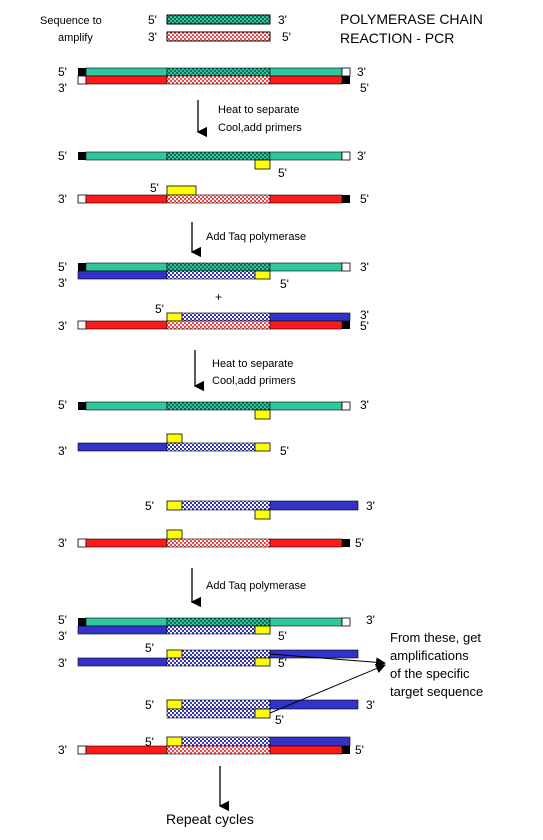 The width and height of the screenshot is (543, 840). What do you see at coordinates (282, 20) in the screenshot?
I see `legend-three-top: 3'` at bounding box center [282, 20].